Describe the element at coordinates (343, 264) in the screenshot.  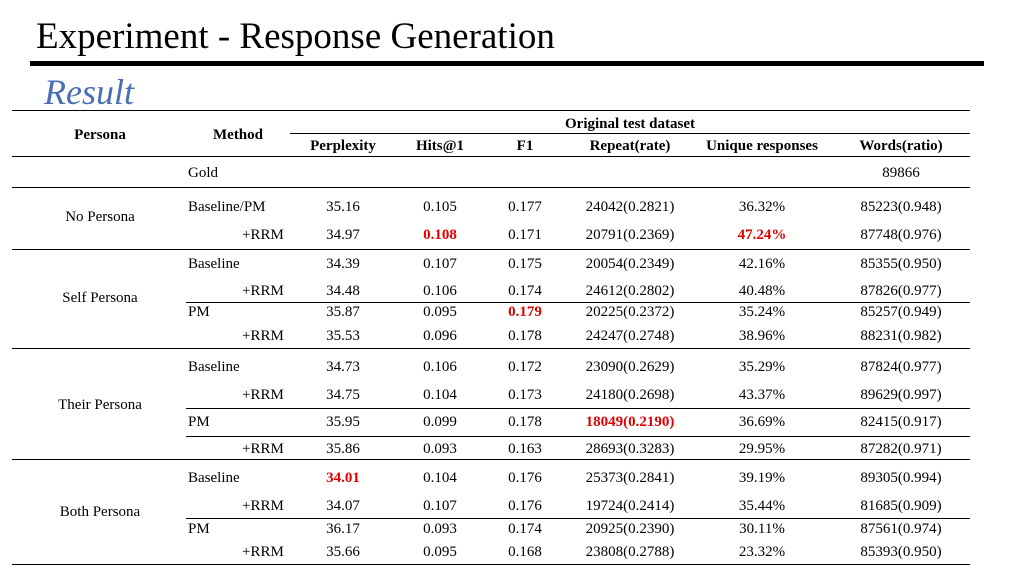
I see `cell-perplexity: 34.39` at that location.